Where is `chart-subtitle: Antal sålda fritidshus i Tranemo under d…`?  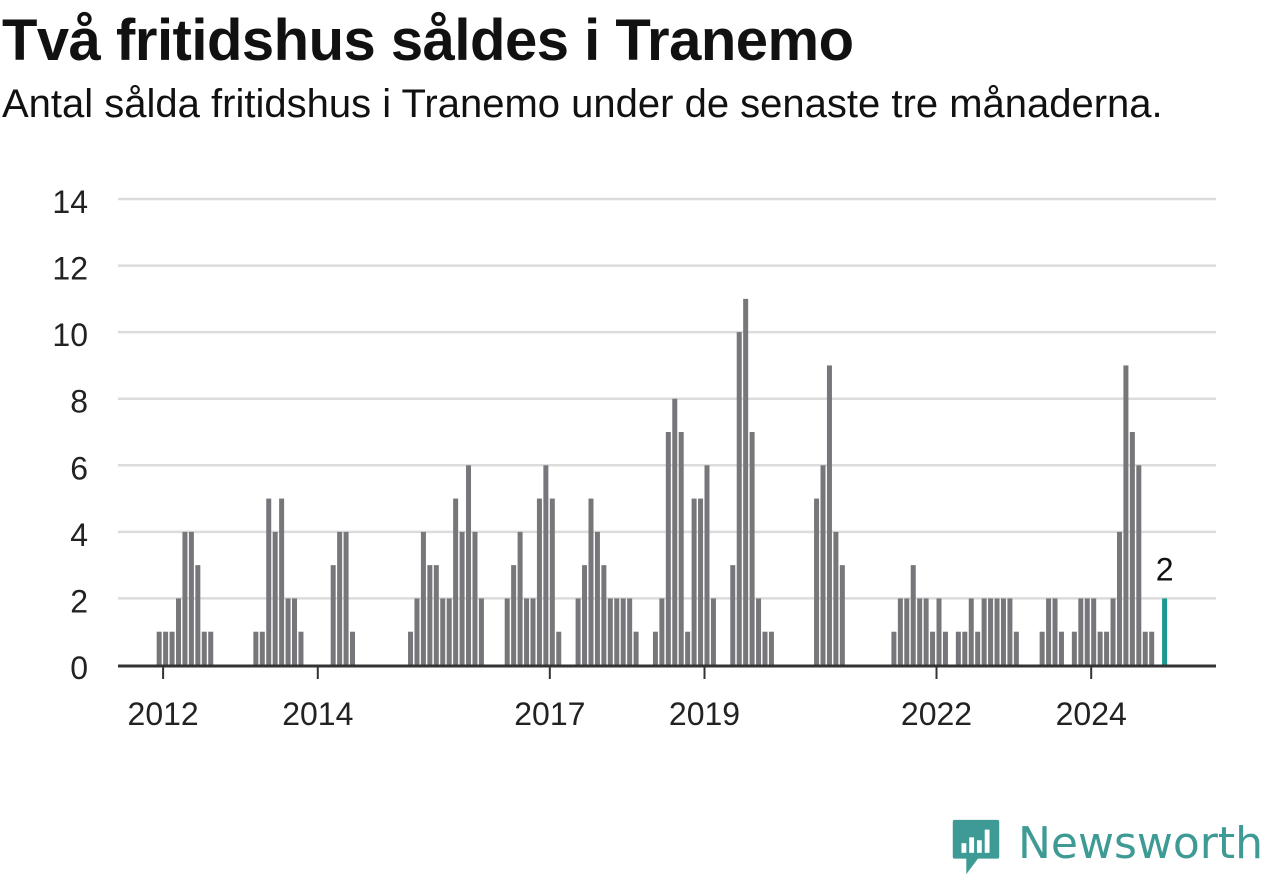
chart-subtitle: Antal sålda fritidshus i Tranemo under d… is located at coordinates (582, 104).